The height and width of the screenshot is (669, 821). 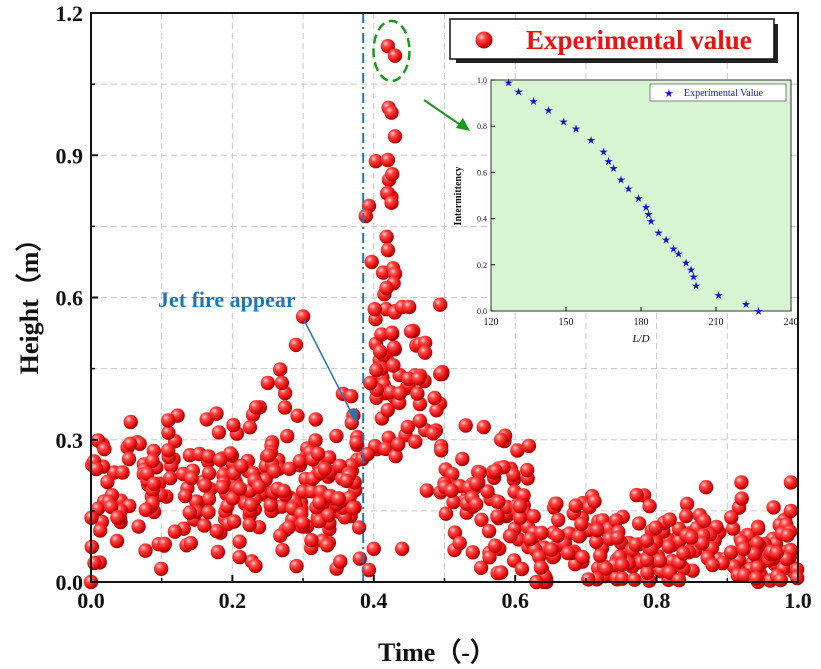 I want to click on jet-fire-arrow, so click(x=330, y=371).